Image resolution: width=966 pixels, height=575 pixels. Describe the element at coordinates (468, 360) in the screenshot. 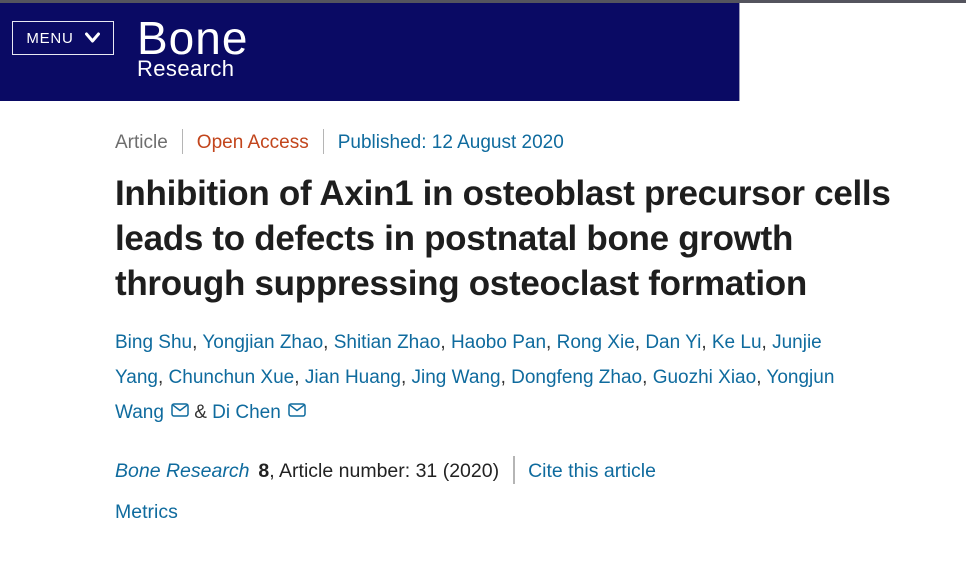

I see `author-link: Junjie Yang` at that location.